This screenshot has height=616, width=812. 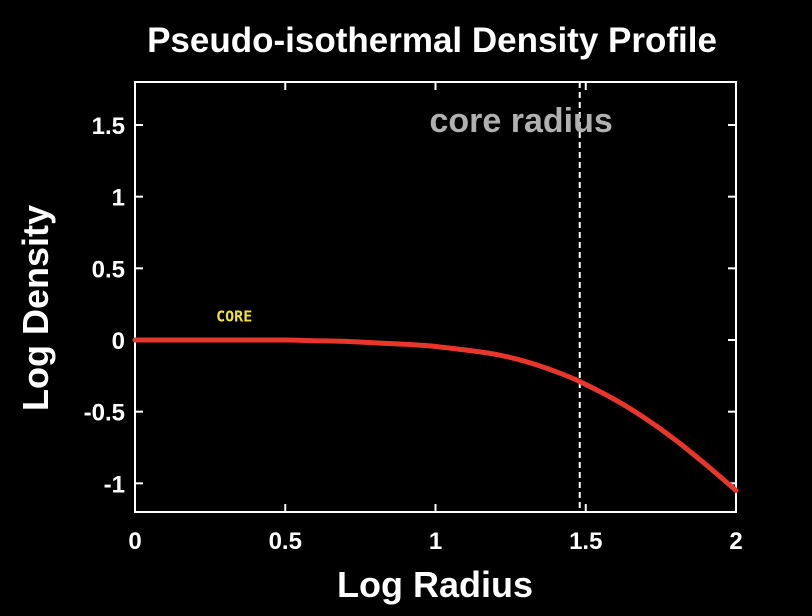 What do you see at coordinates (108, 269) in the screenshot?
I see `y-tick-label: 0.5` at bounding box center [108, 269].